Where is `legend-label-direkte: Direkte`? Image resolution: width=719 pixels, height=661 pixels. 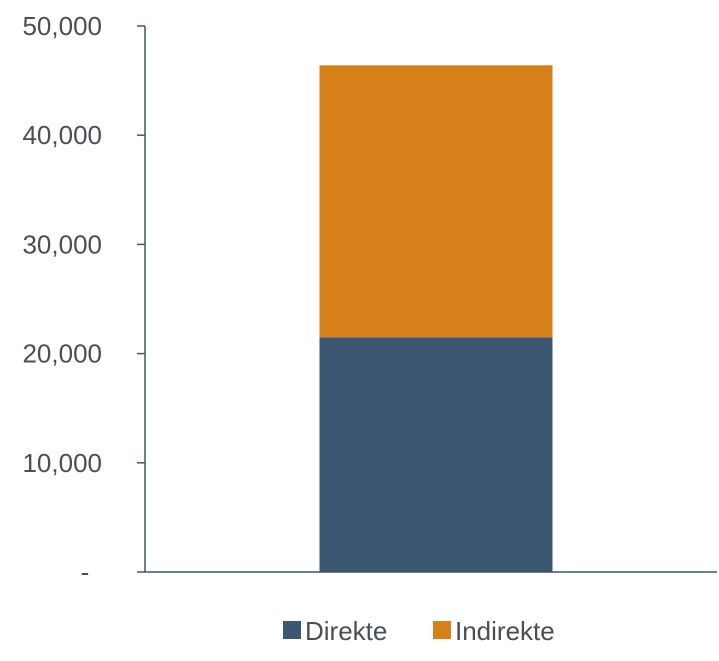 legend-label-direkte: Direkte is located at coordinates (346, 631).